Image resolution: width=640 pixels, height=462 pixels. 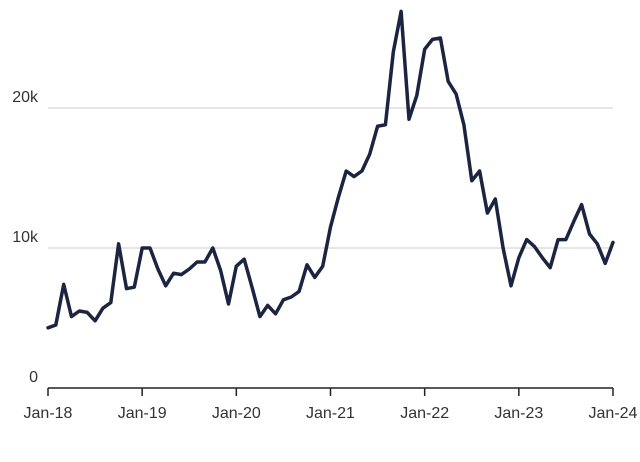 I want to click on y-tick-label: 10k, so click(x=25, y=237).